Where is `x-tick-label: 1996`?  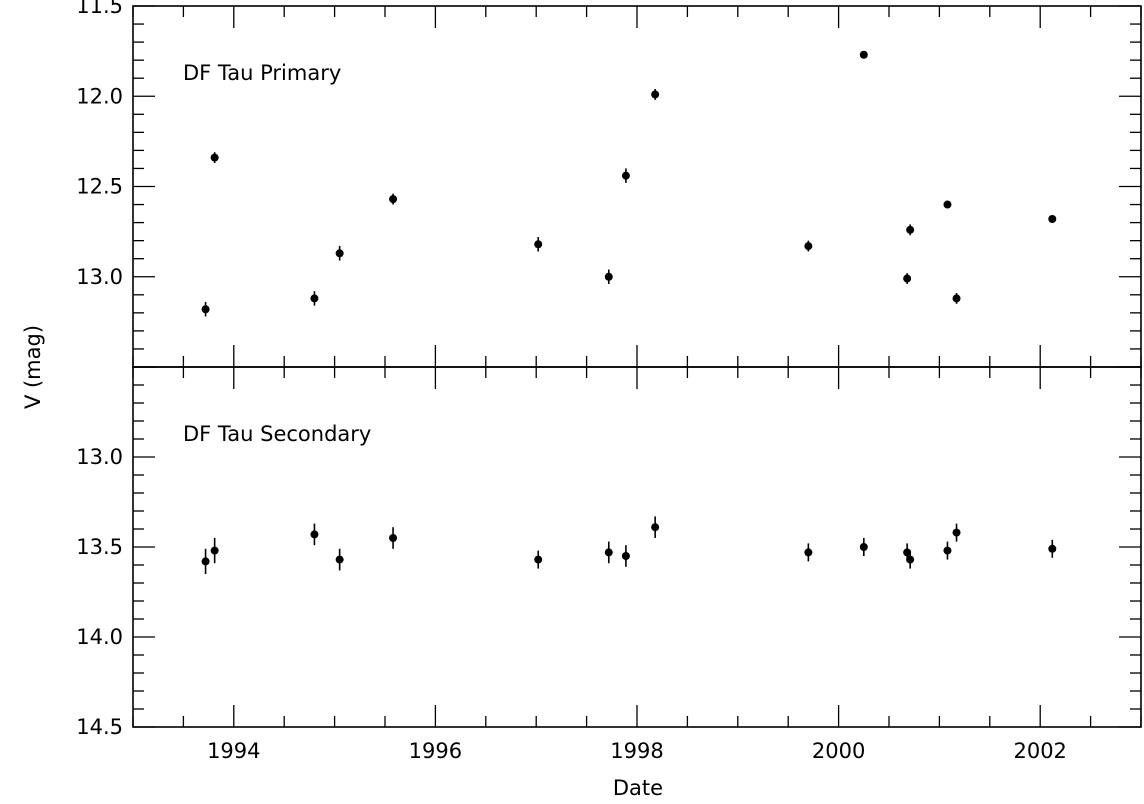
x-tick-label: 1996 is located at coordinates (435, 751).